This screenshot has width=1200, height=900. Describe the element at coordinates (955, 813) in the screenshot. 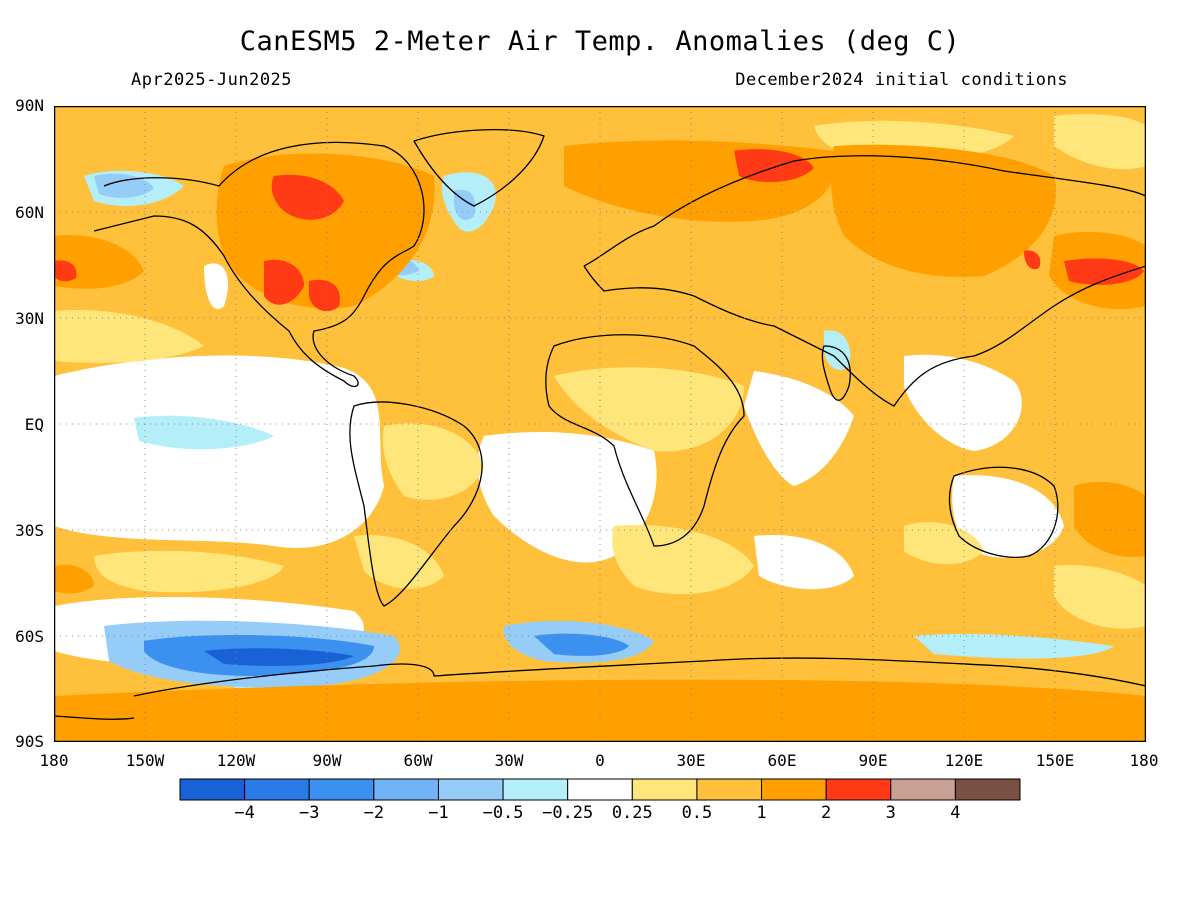

I see `colorbar-tick-label: 4` at that location.